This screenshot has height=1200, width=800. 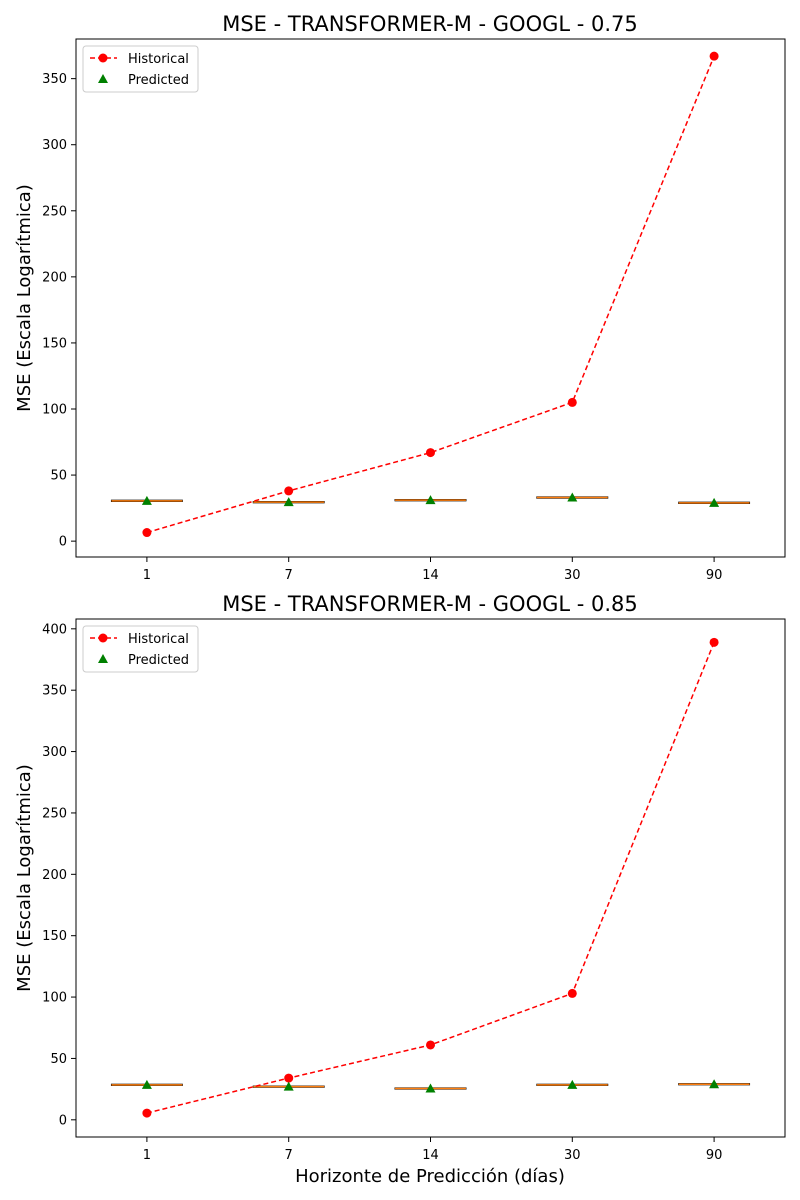 I want to click on x-axis-label: Horizonte de Predicción (días), so click(x=430, y=1176).